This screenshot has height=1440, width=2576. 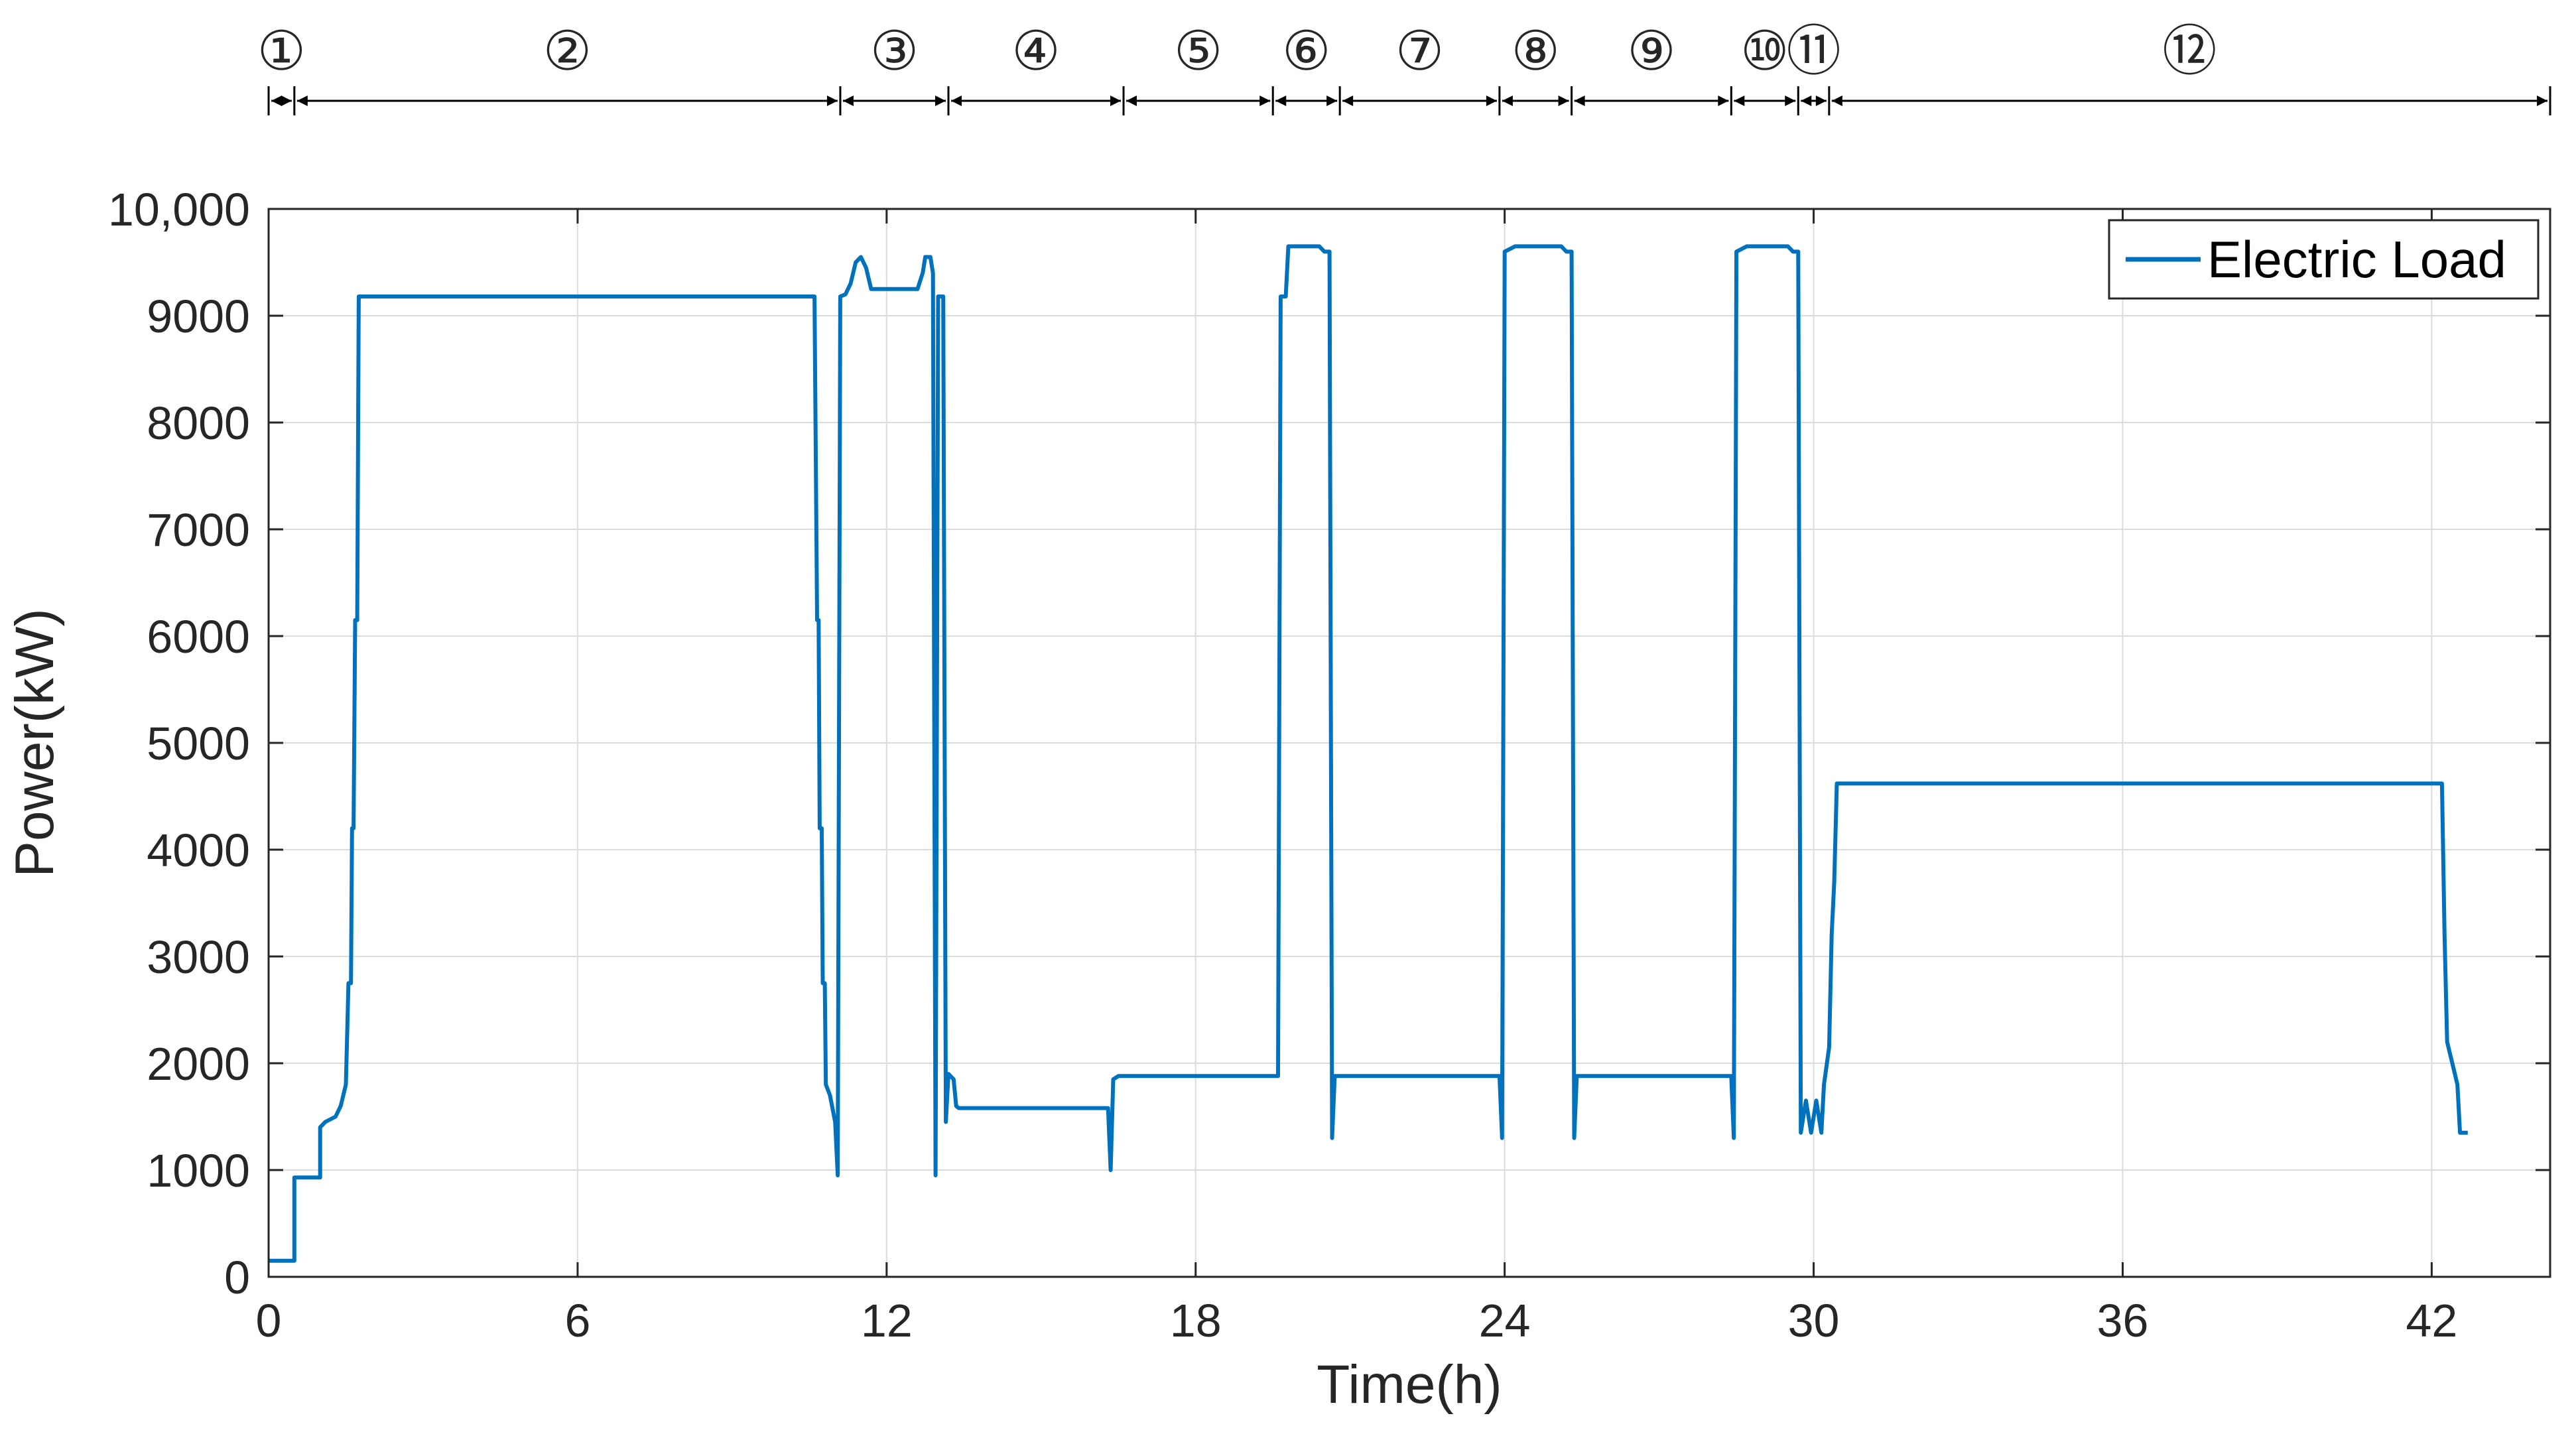 What do you see at coordinates (577, 1320) in the screenshot?
I see `x-tick-label: 6` at bounding box center [577, 1320].